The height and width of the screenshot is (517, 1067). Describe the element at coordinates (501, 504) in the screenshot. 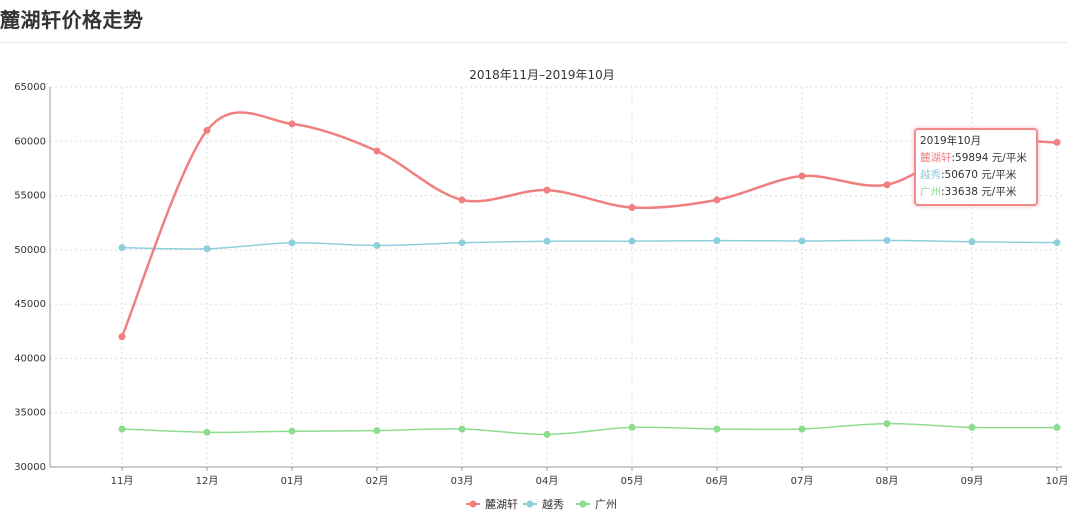

I see `legend-label: 麓湖轩` at that location.